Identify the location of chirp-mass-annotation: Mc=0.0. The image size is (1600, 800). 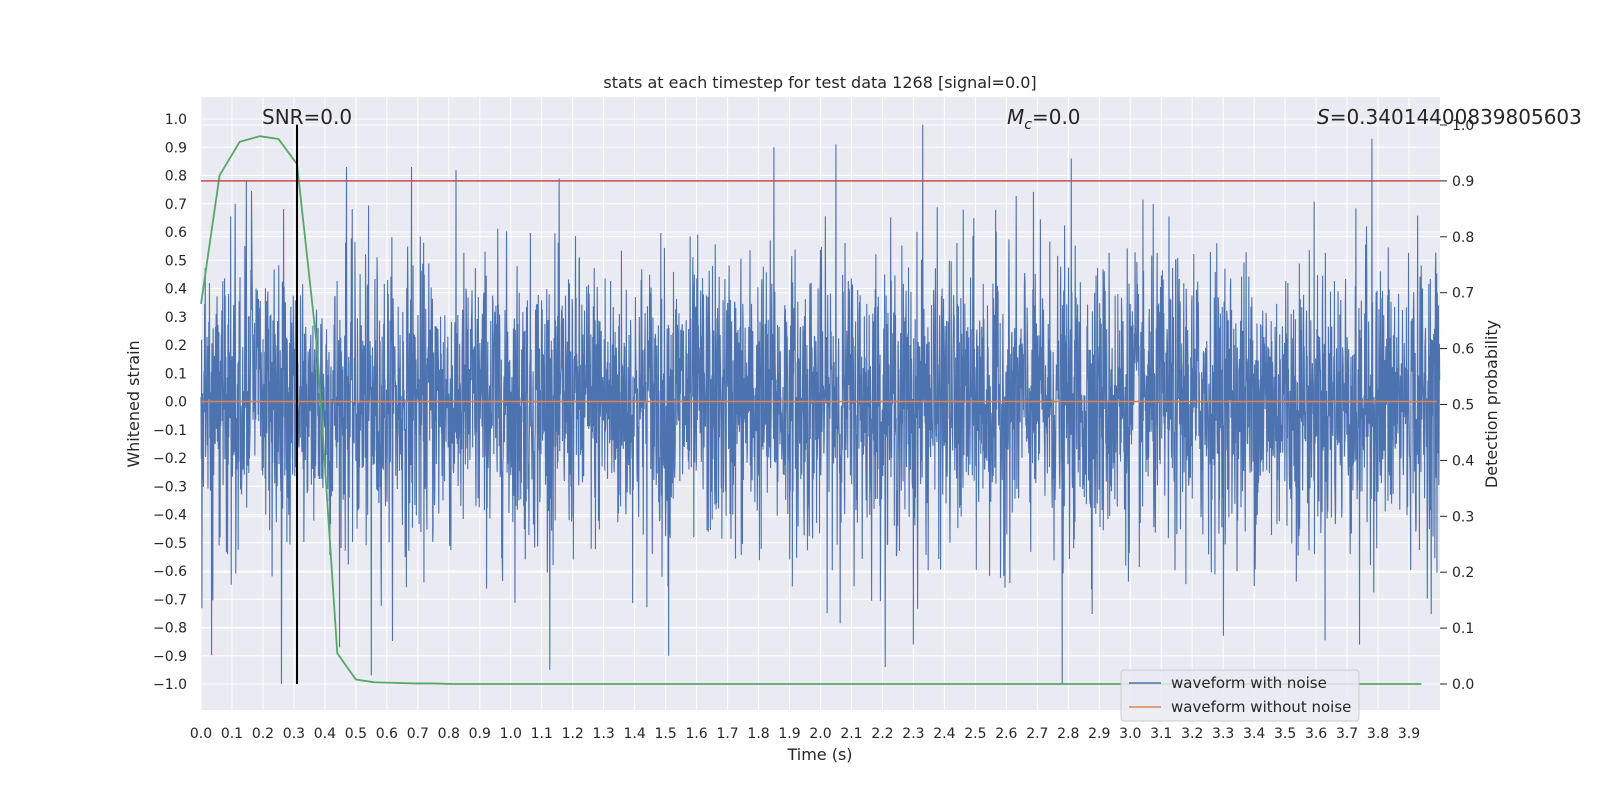
(1044, 119).